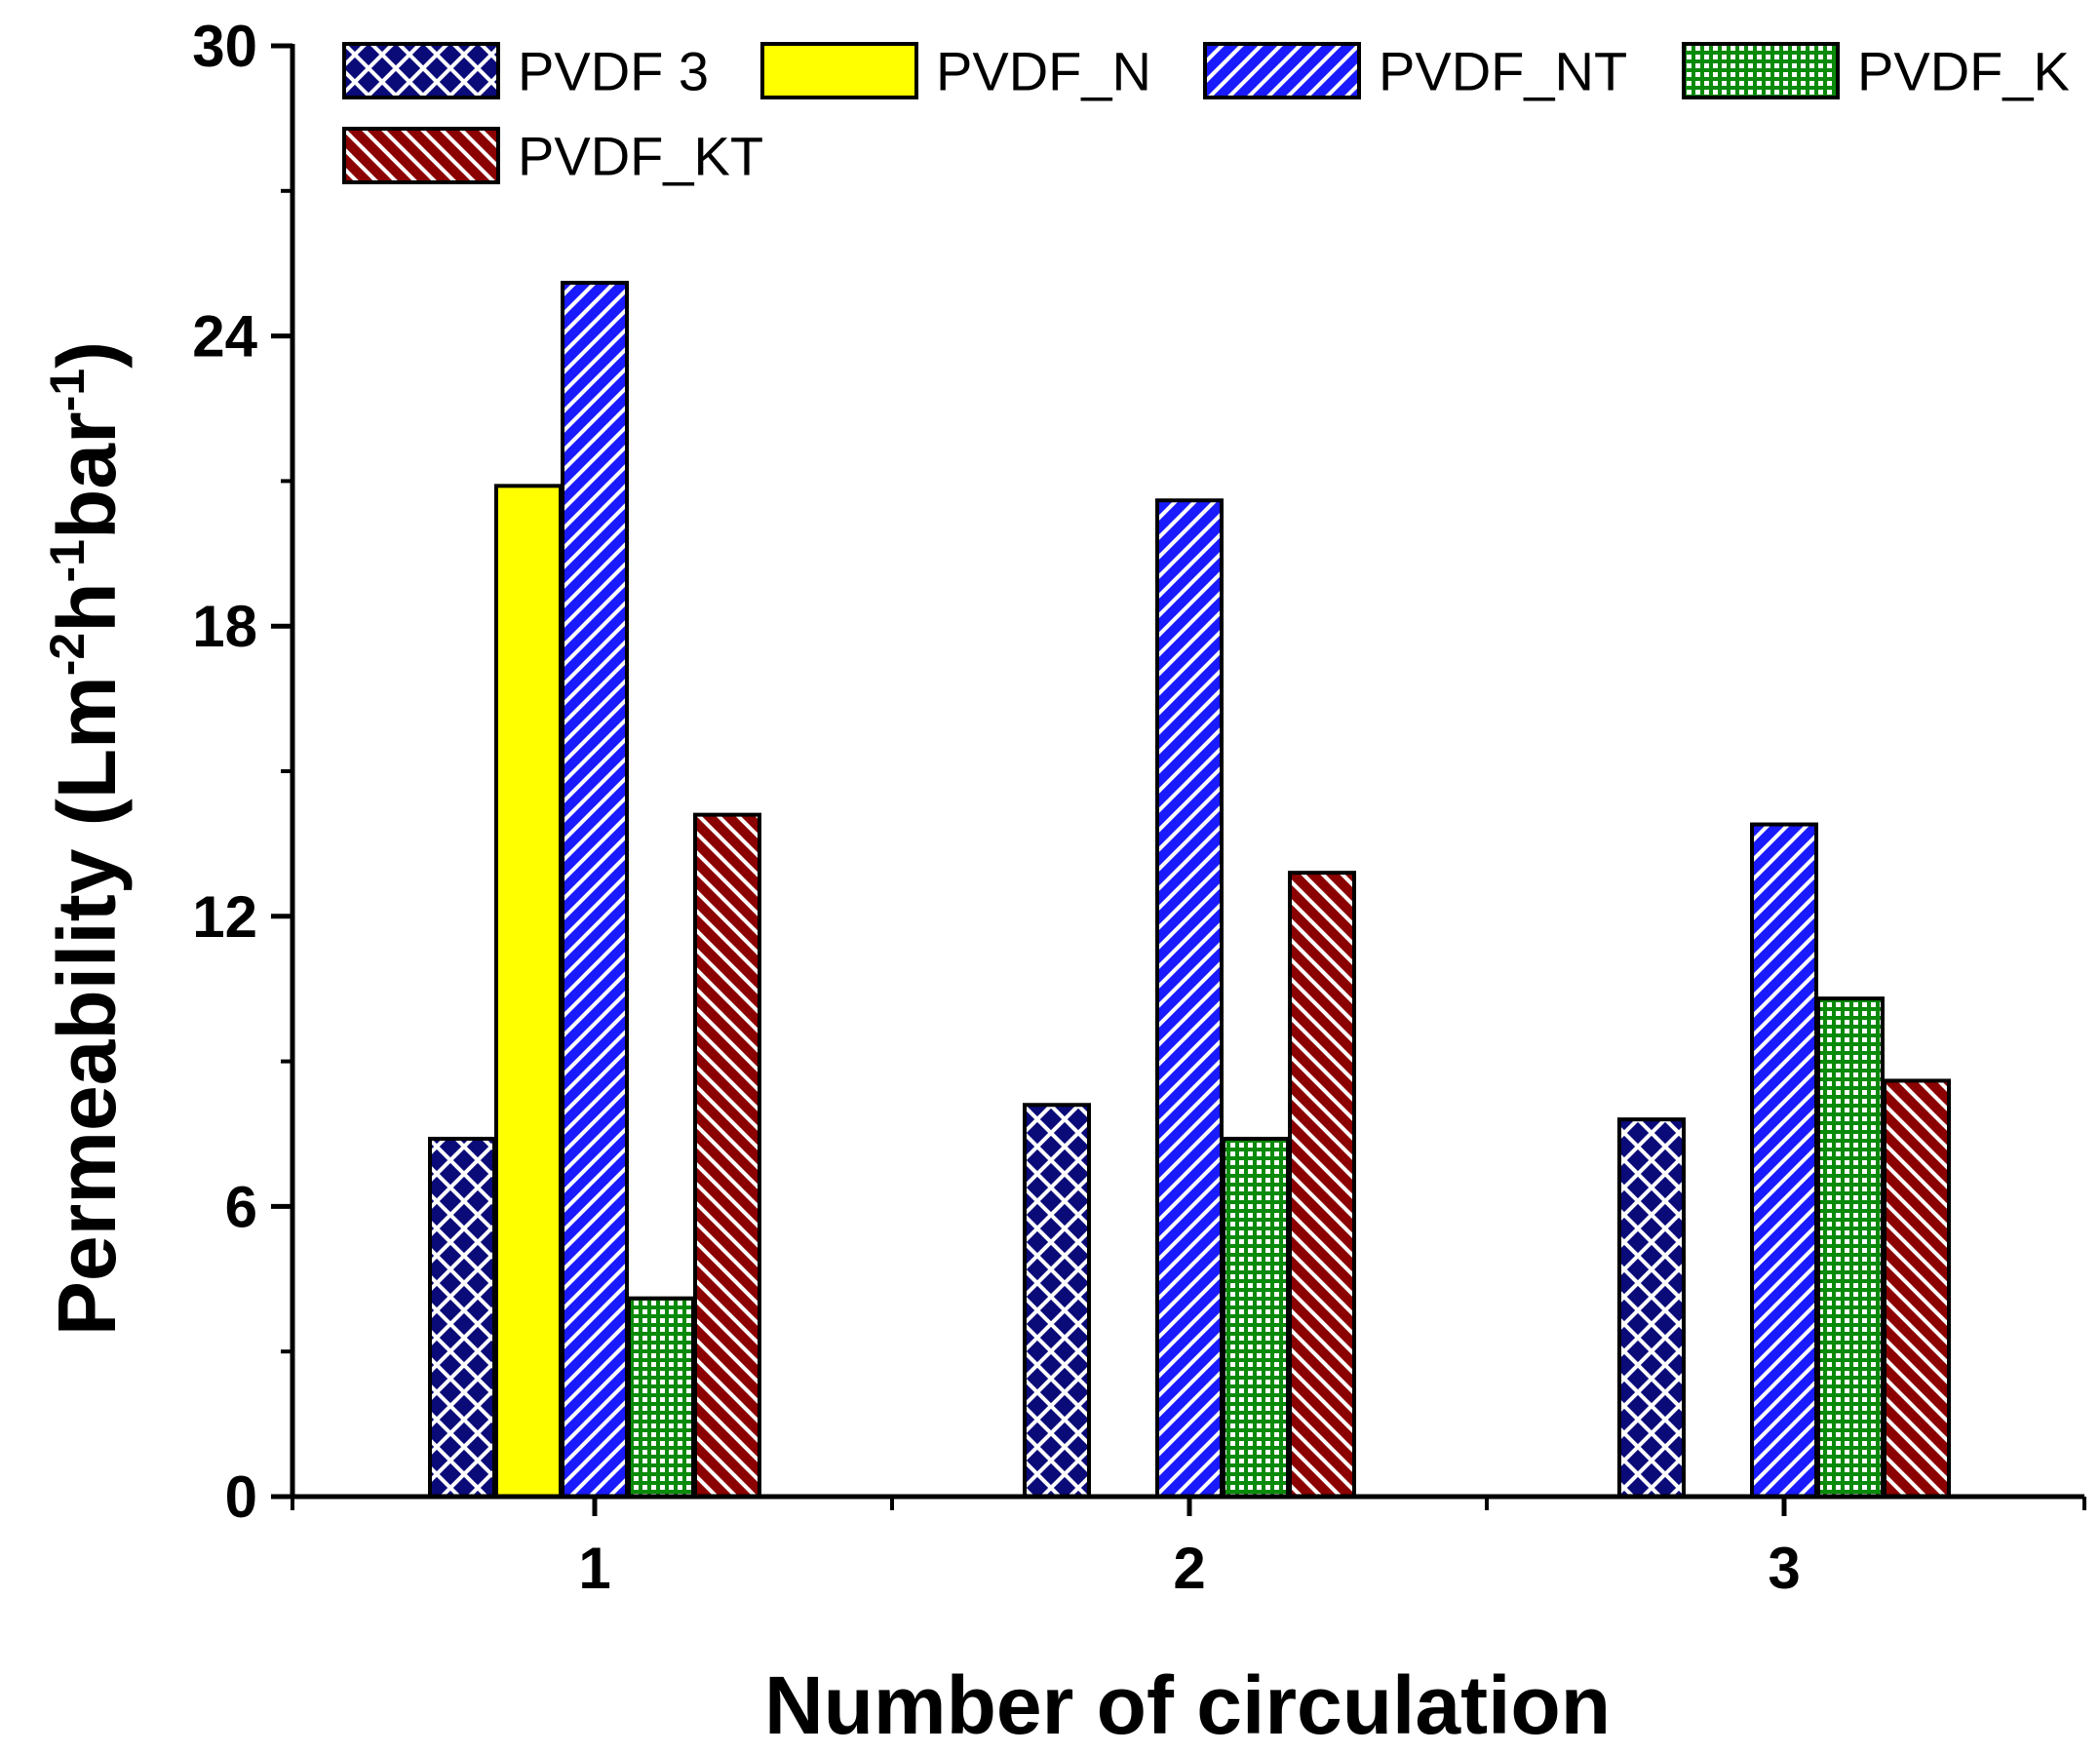  What do you see at coordinates (1282, 70) in the screenshot?
I see `legend-swatch-pvdf-nt` at bounding box center [1282, 70].